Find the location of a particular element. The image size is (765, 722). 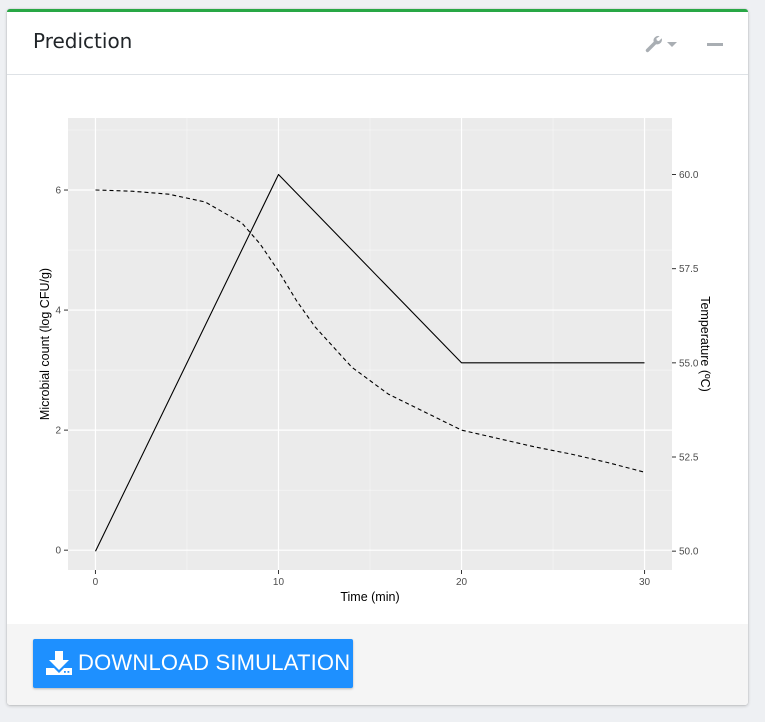

y2-tick-label: 52.5 is located at coordinates (689, 458).